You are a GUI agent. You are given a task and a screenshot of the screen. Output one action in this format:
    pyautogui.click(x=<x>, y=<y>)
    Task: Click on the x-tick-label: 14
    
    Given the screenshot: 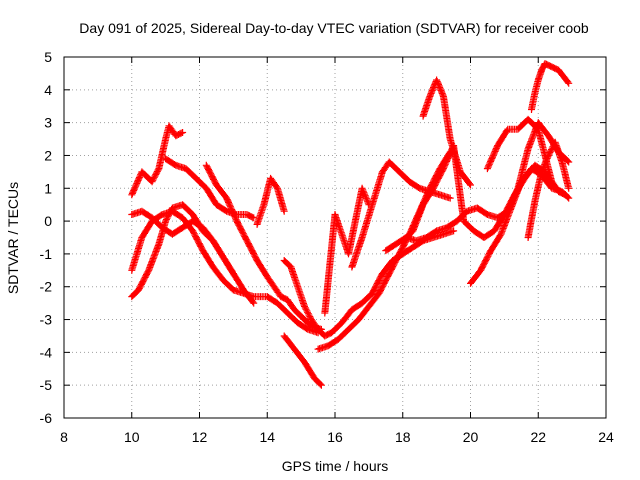 What is the action you would take?
    pyautogui.click(x=267, y=437)
    